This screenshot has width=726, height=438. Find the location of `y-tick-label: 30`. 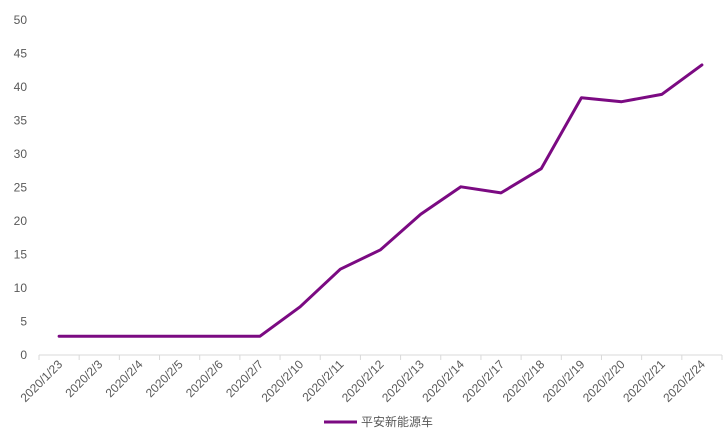

y-tick-label: 30 is located at coordinates (21, 154).